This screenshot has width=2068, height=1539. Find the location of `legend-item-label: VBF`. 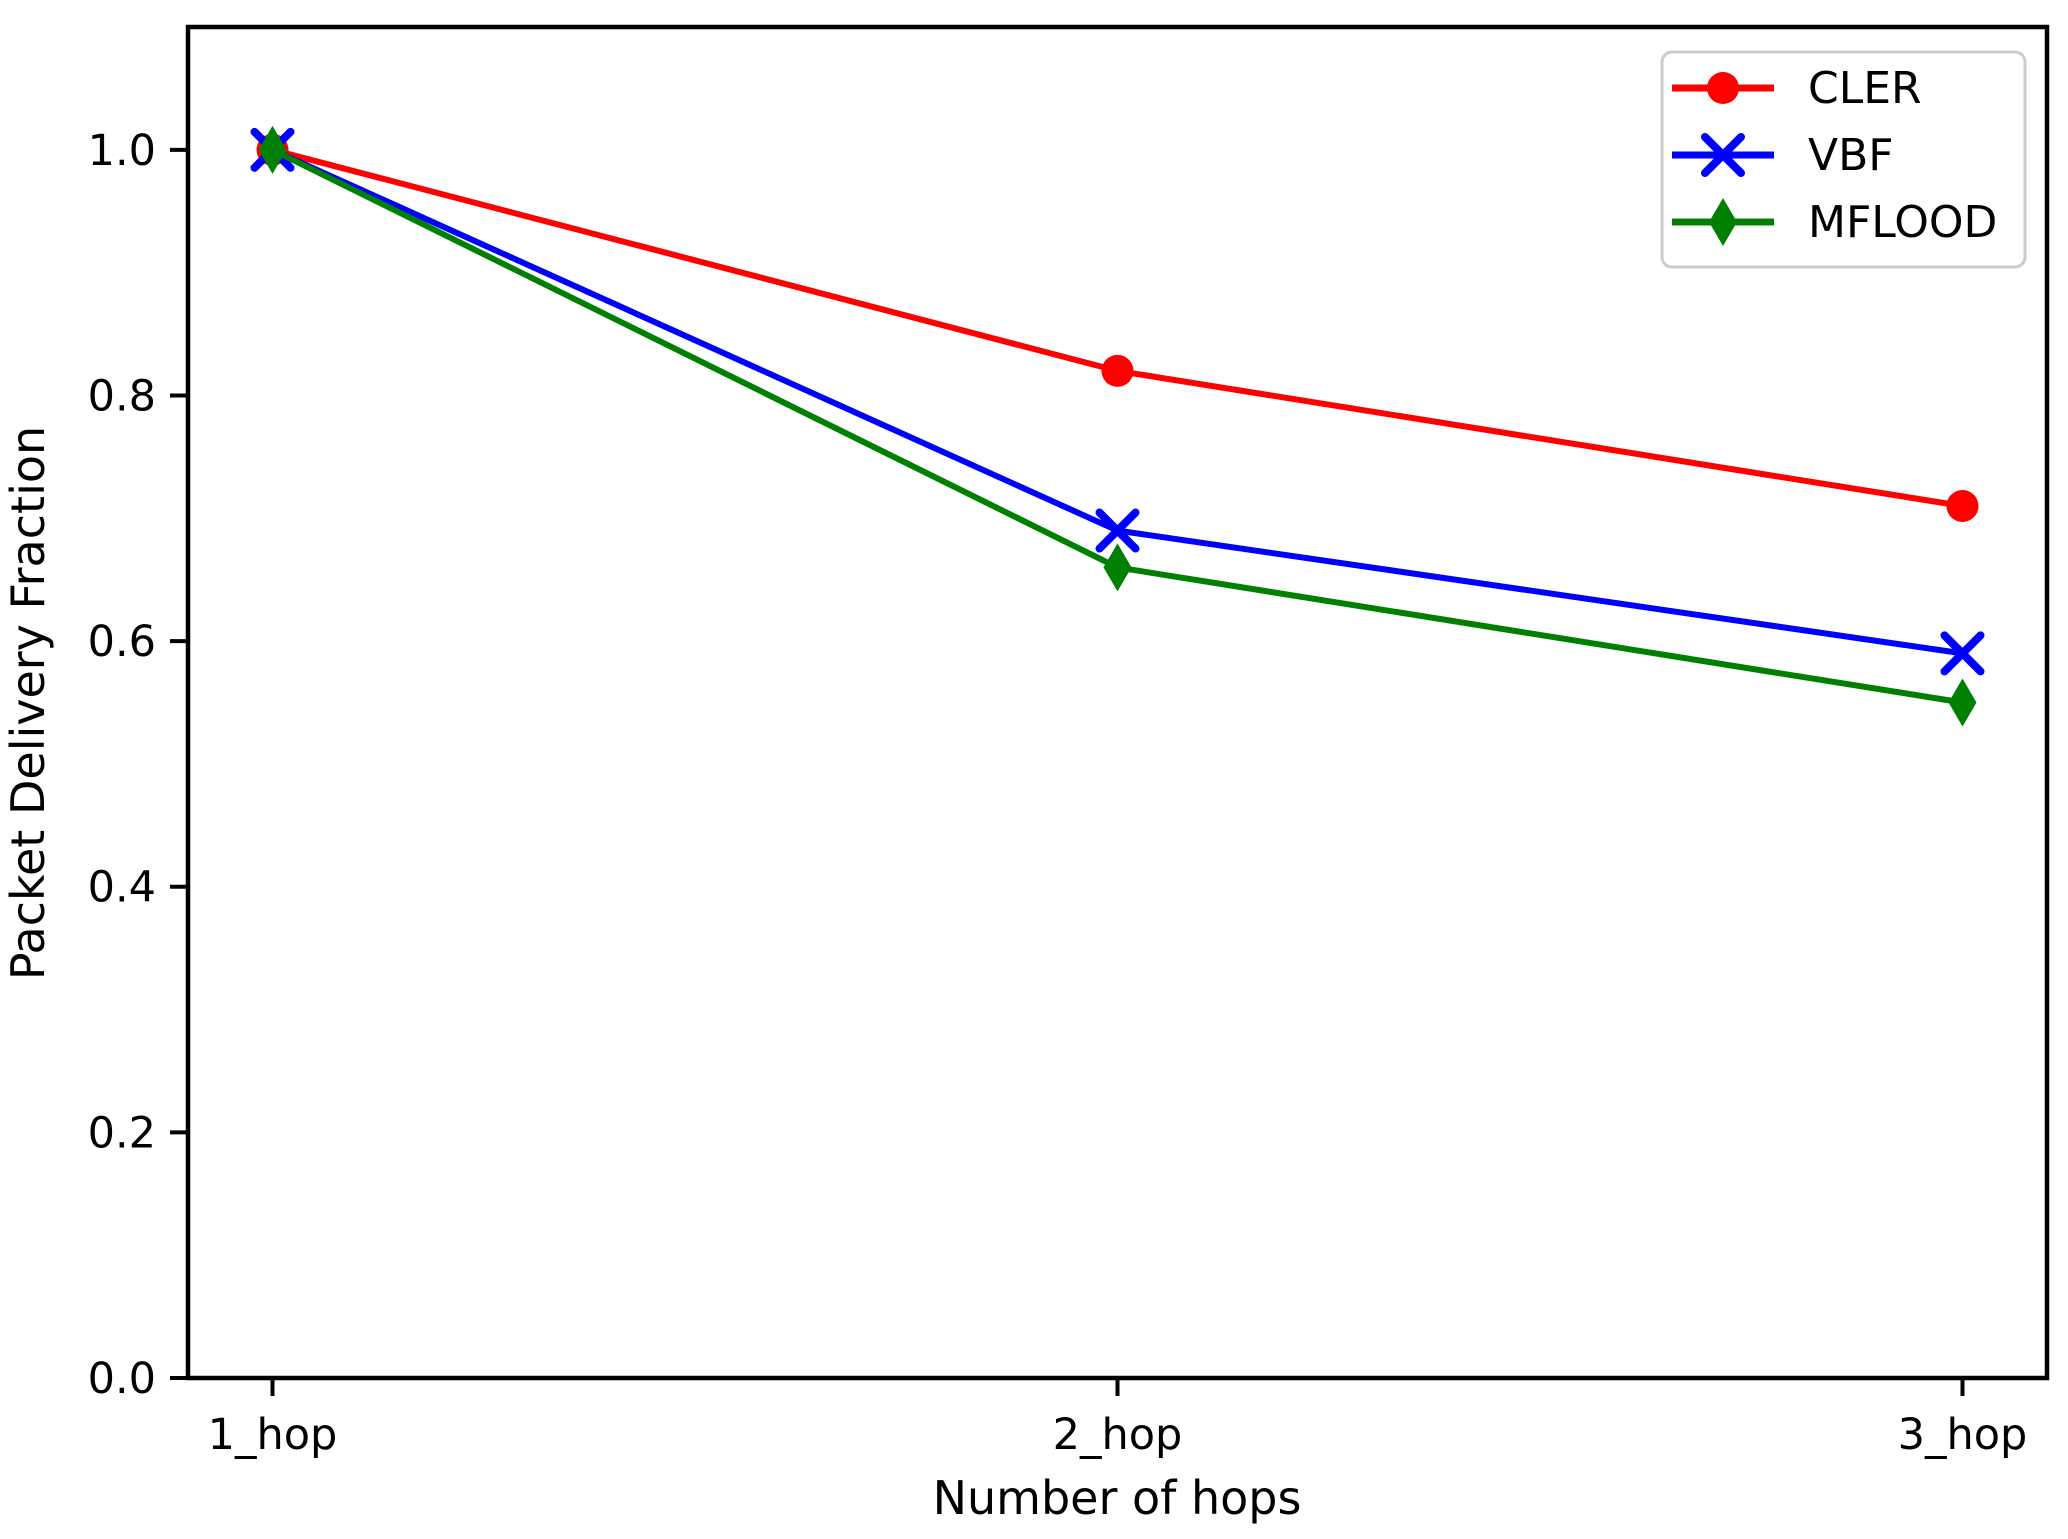

legend-item-label: VBF is located at coordinates (1851, 155).